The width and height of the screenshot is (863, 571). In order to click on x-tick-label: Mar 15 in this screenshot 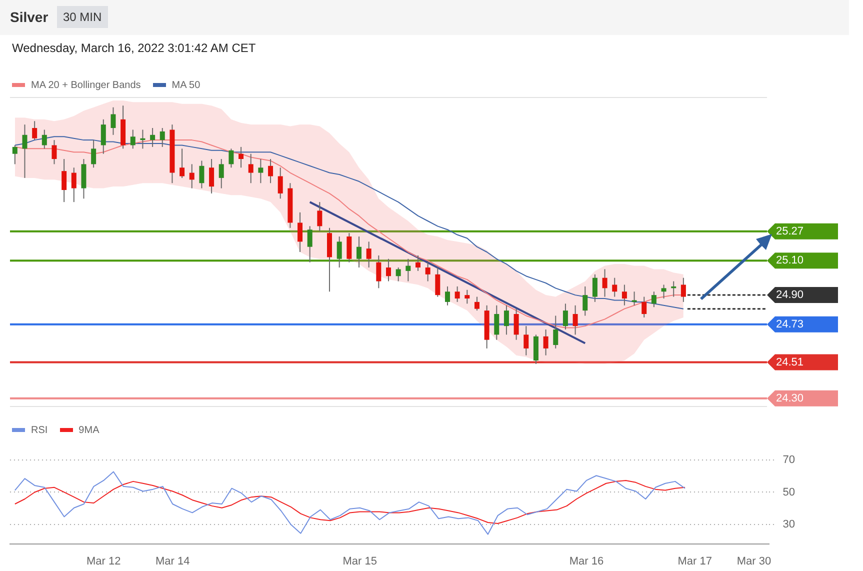, I will do `click(359, 561)`.